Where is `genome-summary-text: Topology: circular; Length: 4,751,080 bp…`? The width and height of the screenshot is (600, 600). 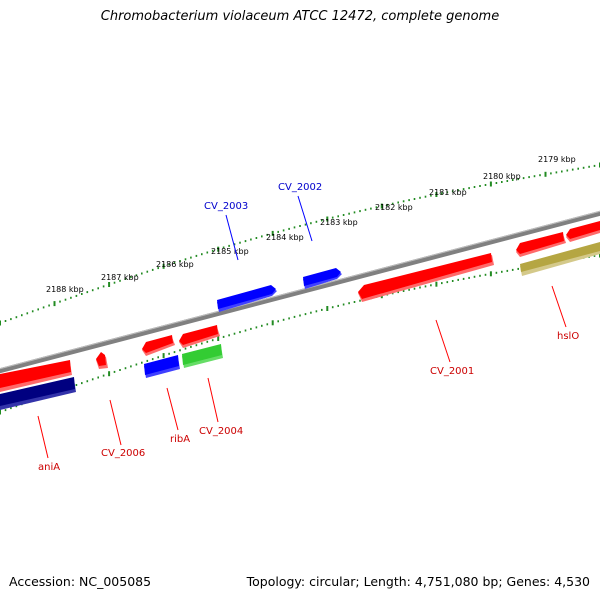 genome-summary-text: Topology: circular; Length: 4,751,080 bp… is located at coordinates (418, 581).